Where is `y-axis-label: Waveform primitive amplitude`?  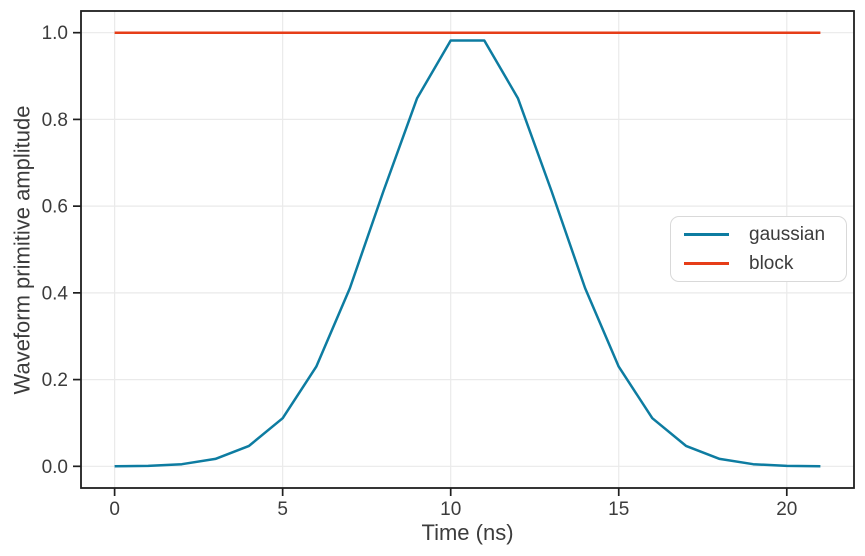
y-axis-label: Waveform primitive amplitude is located at coordinates (22, 250).